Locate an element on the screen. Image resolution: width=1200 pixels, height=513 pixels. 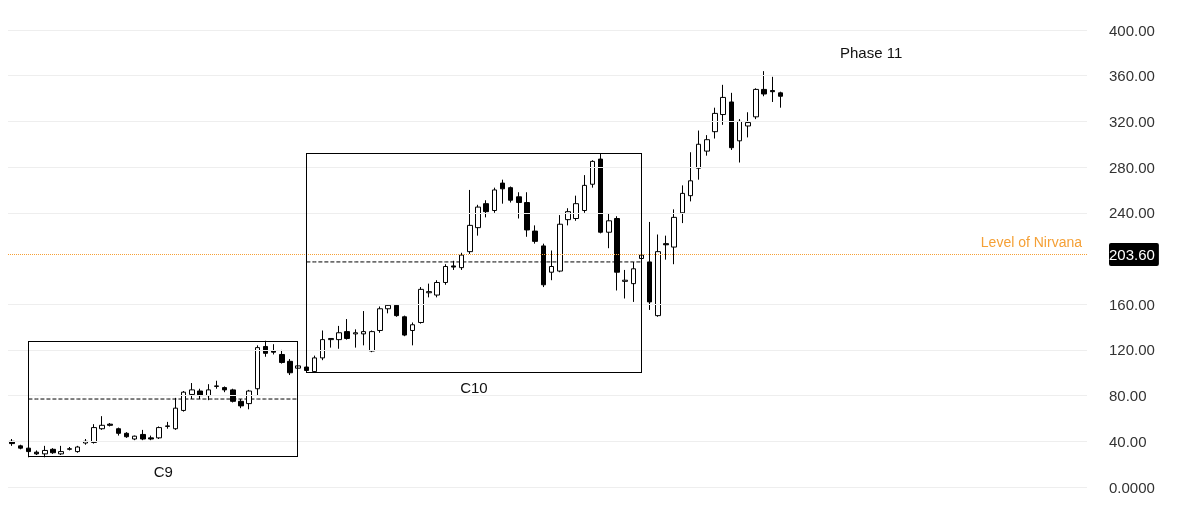
y-tick-label: 240.00 is located at coordinates (1132, 213).